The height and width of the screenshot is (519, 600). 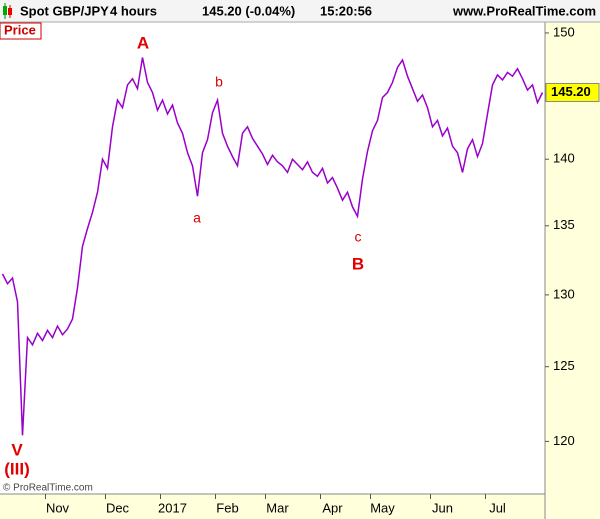 I want to click on last-price-box, so click(x=572, y=92).